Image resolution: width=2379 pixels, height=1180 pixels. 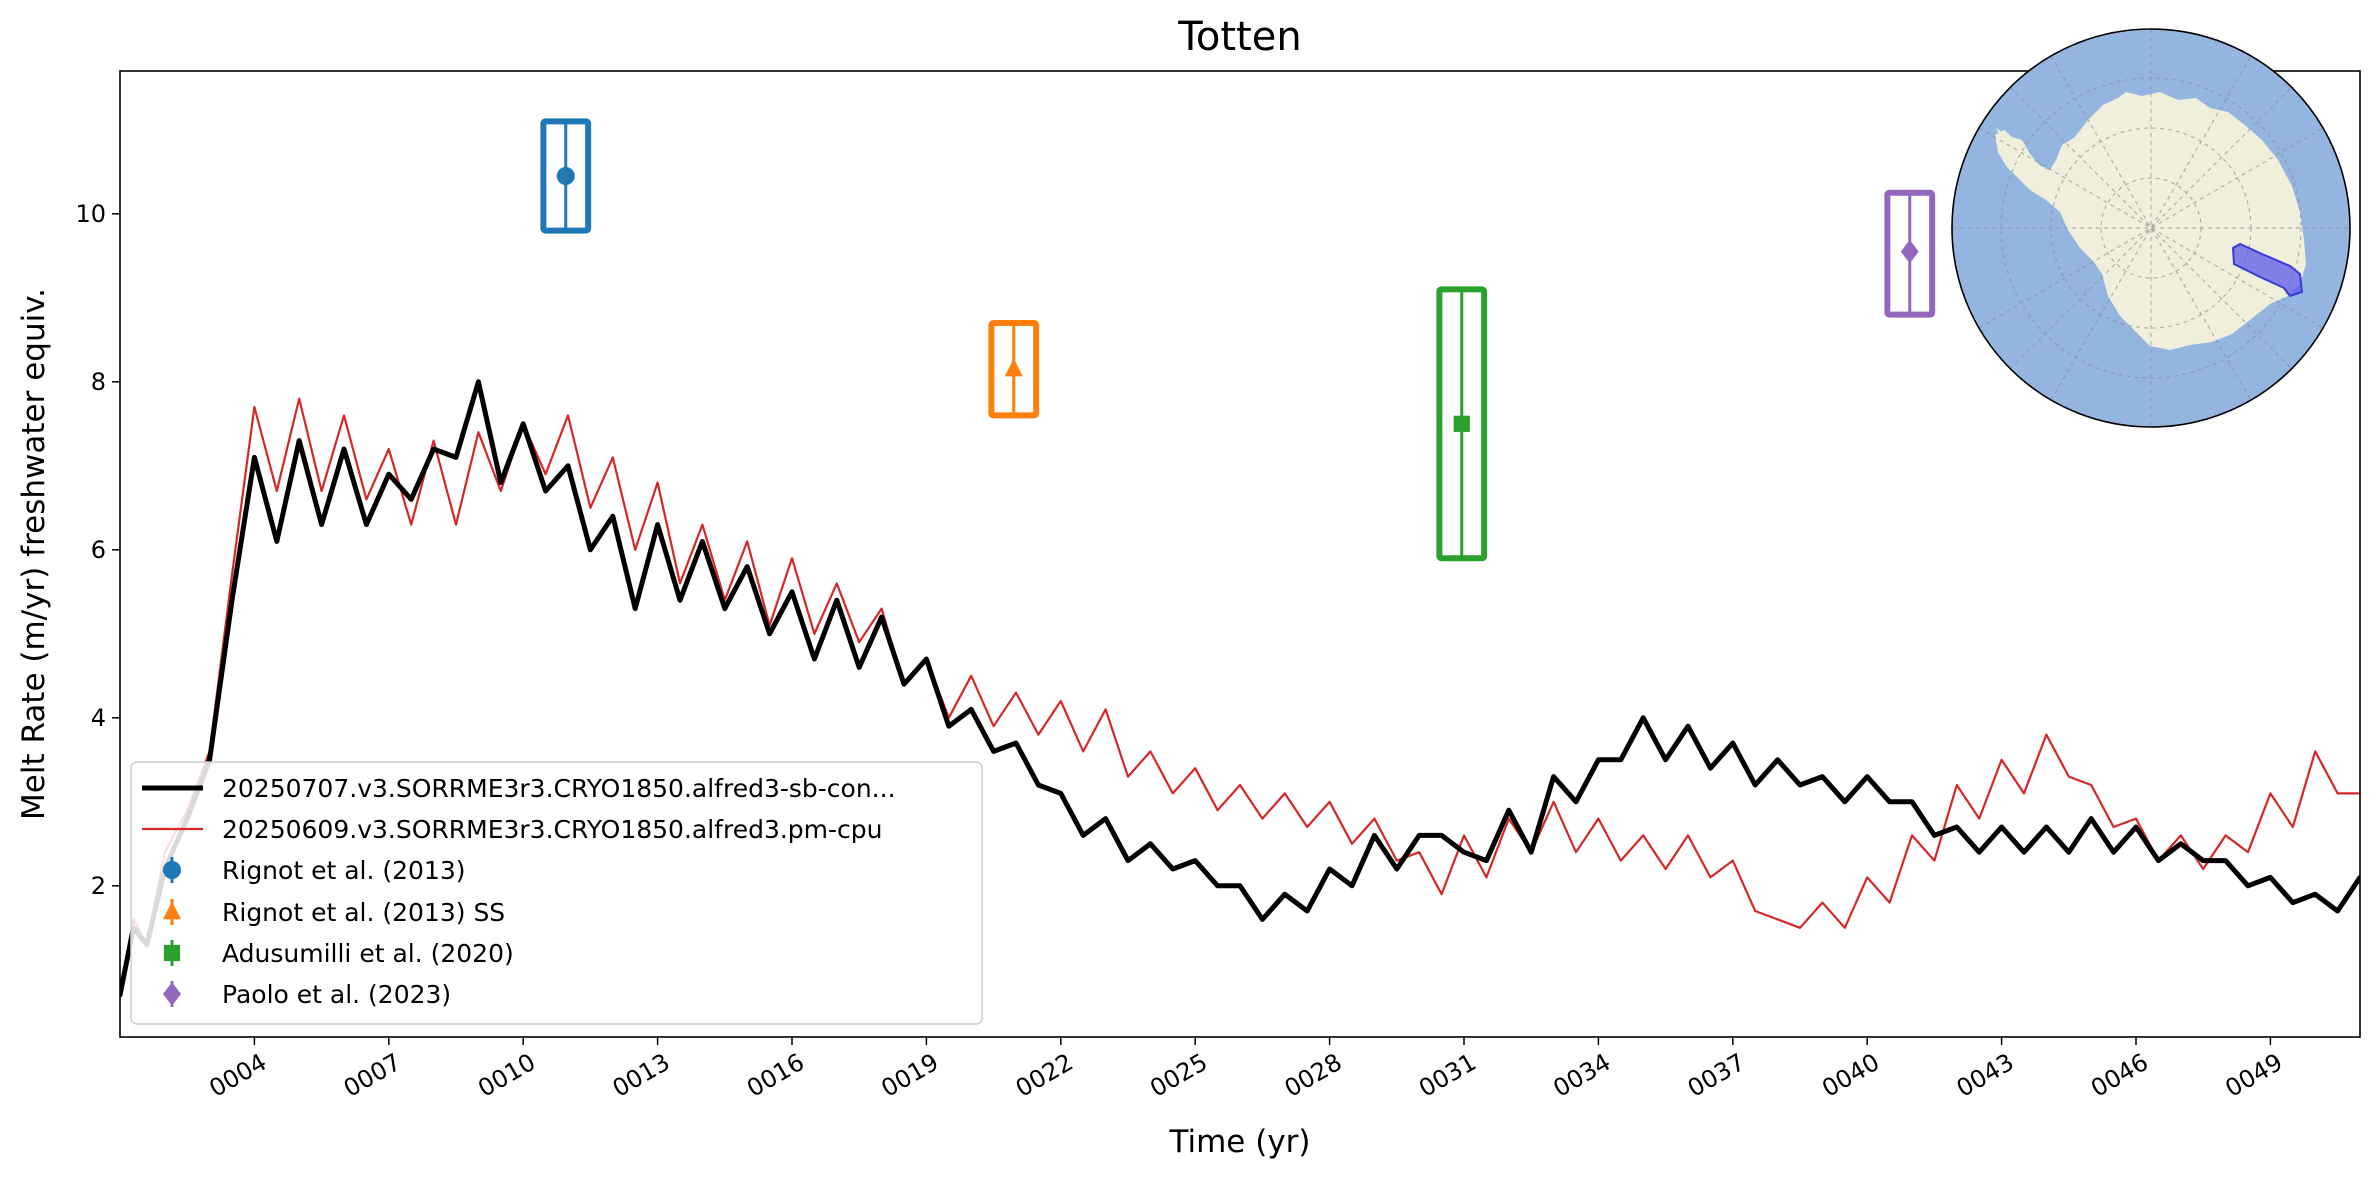 I want to click on x-tick-label: 0007, so click(x=372, y=1075).